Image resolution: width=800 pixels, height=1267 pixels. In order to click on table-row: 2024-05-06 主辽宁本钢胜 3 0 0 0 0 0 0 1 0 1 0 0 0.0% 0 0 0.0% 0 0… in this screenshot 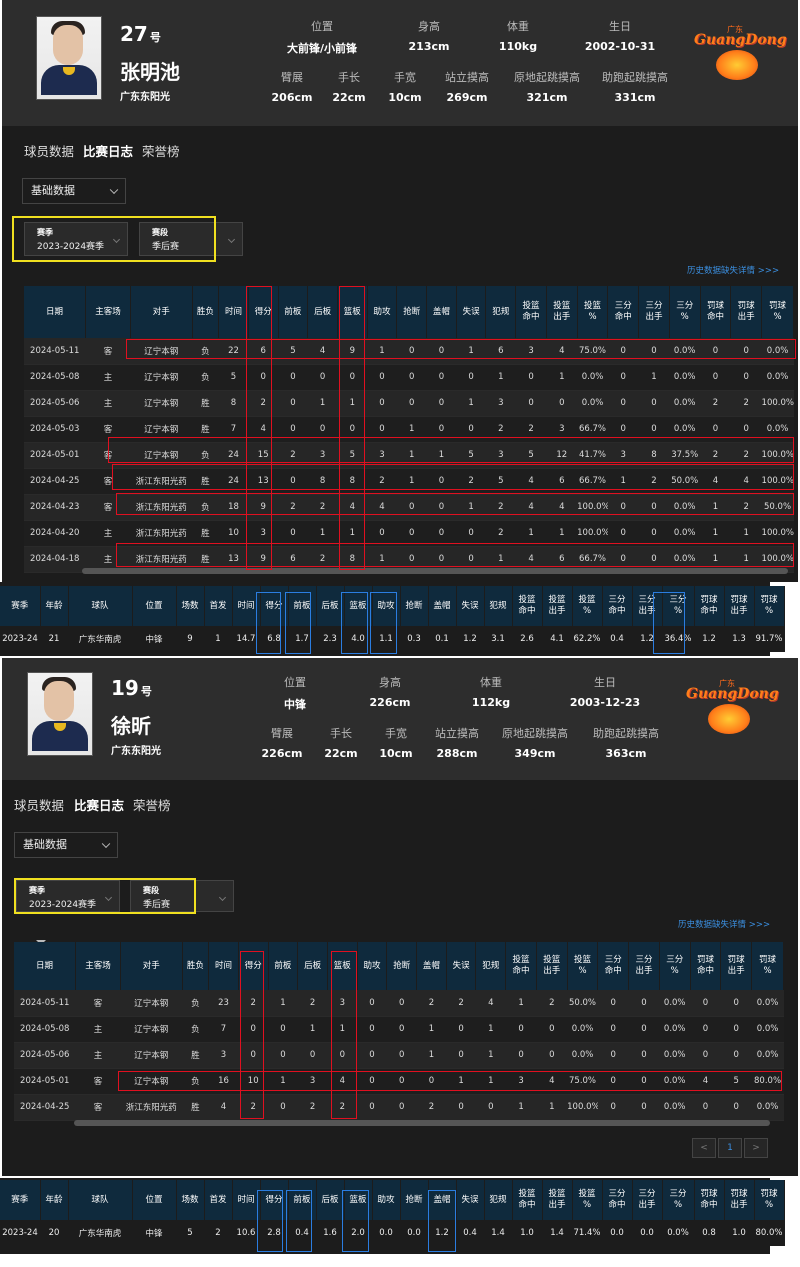, I will do `click(399, 1055)`.